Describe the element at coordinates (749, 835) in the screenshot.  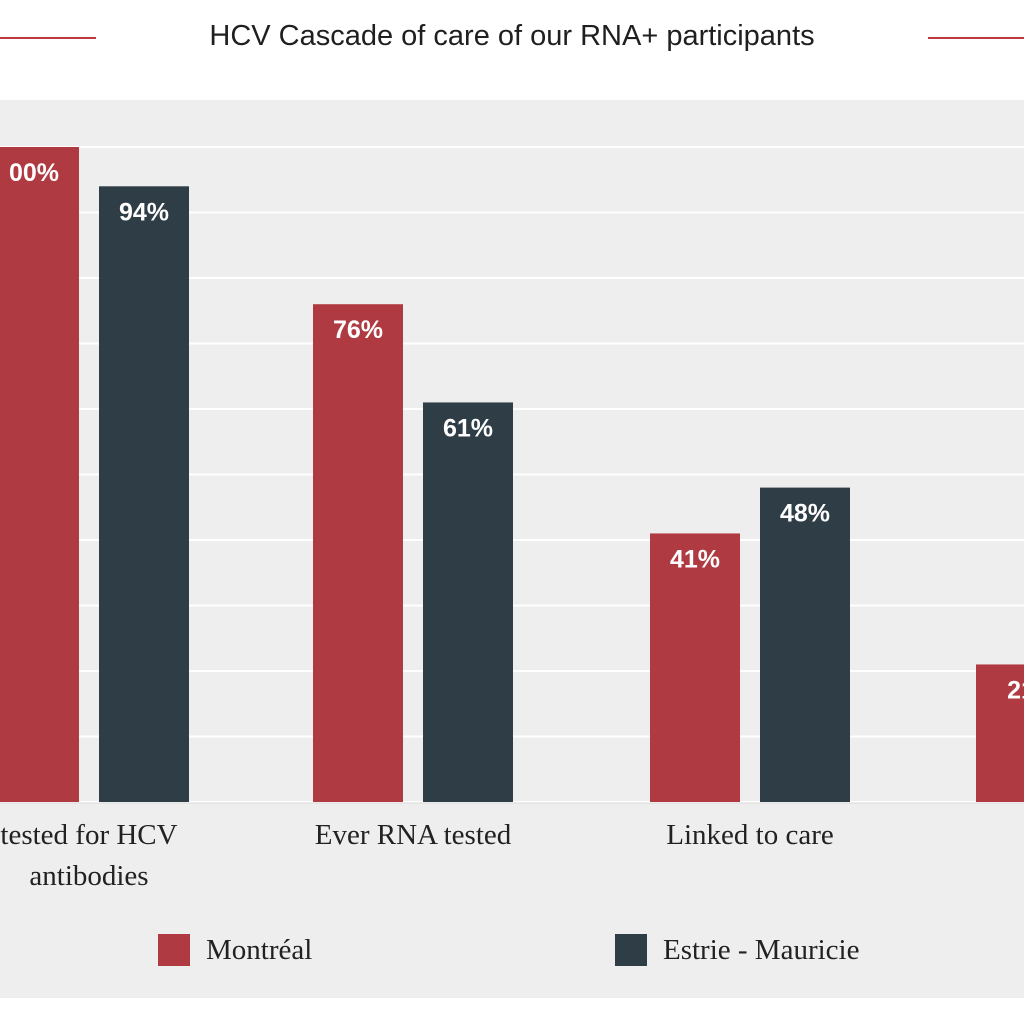
I see `category-label: Linked to care` at that location.